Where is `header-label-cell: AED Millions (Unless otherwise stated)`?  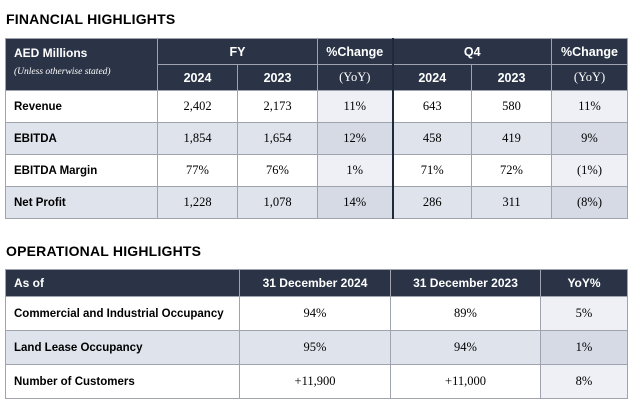 header-label-cell: AED Millions (Unless otherwise stated) is located at coordinates (81, 64).